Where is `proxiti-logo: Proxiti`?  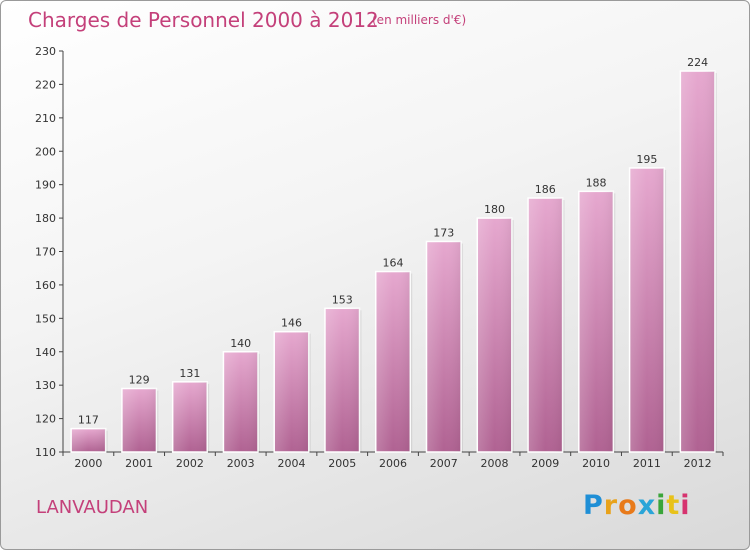
proxiti-logo: Proxiti is located at coordinates (637, 505).